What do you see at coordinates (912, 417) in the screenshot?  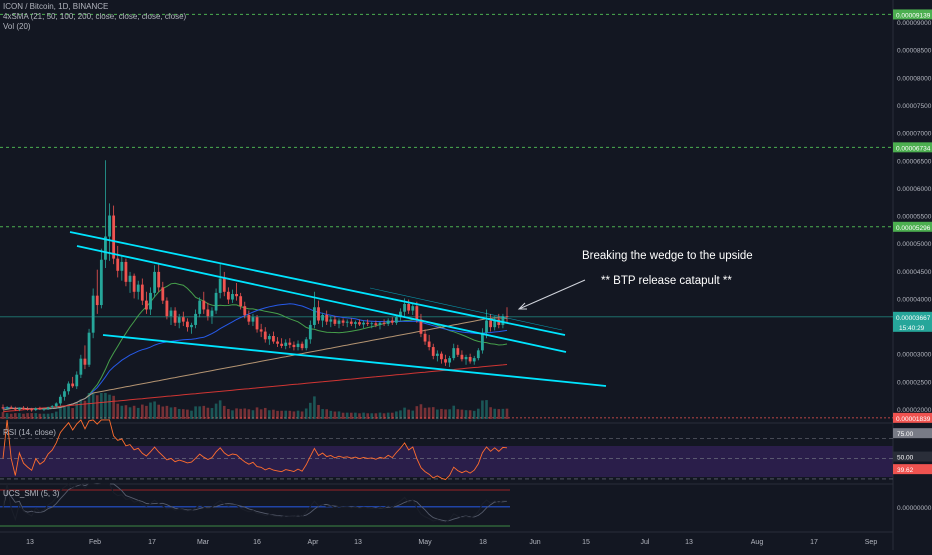 I see `low-marker-badge` at bounding box center [912, 417].